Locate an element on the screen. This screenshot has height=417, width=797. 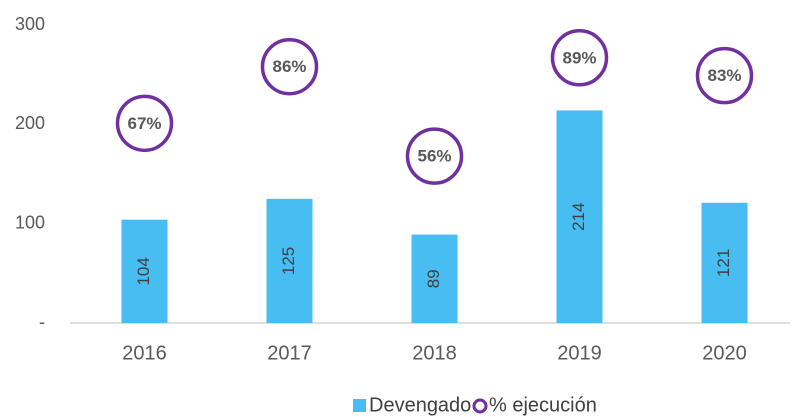
y-tick-label: 300 is located at coordinates (30, 24).